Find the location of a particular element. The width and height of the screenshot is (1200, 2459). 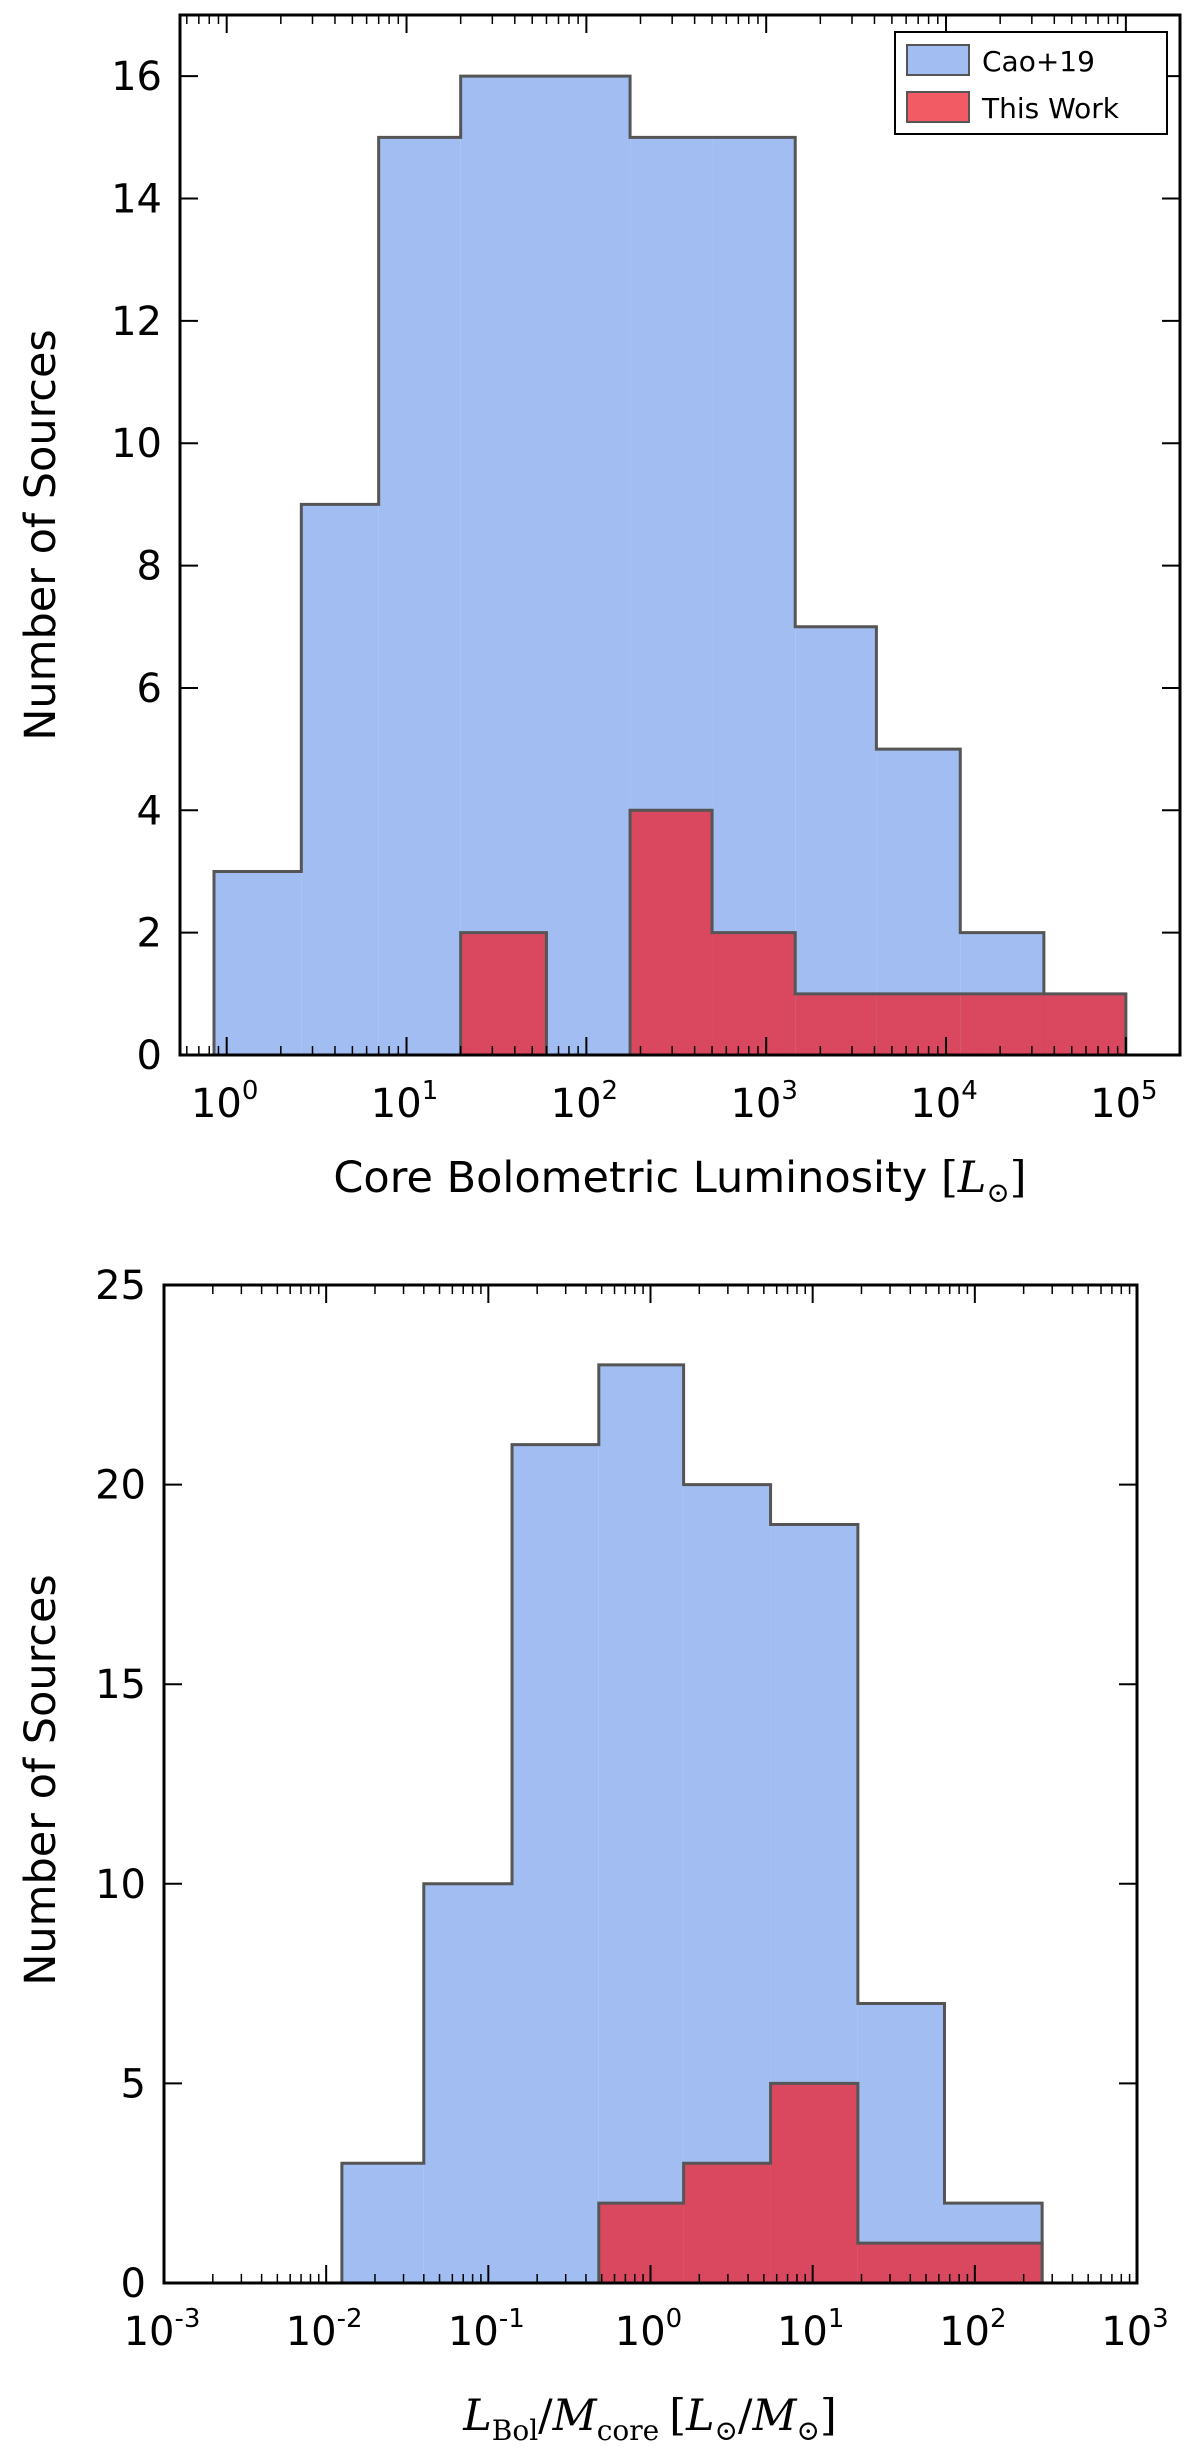

luminosity-xlabel-text: Core Bolometric Luminosity is located at coordinates (630, 1178).